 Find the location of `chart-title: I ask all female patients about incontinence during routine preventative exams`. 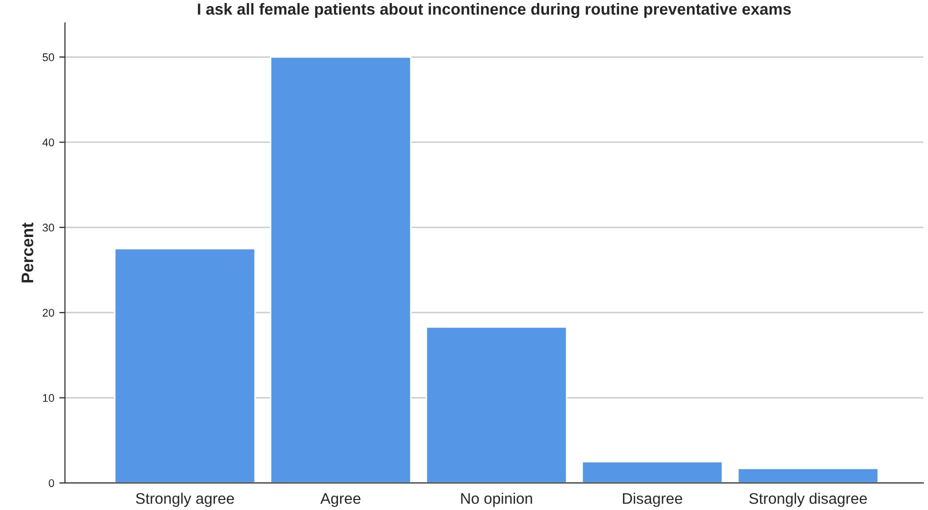

chart-title: I ask all female patients about incontinence during routine preventative exams is located at coordinates (494, 10).